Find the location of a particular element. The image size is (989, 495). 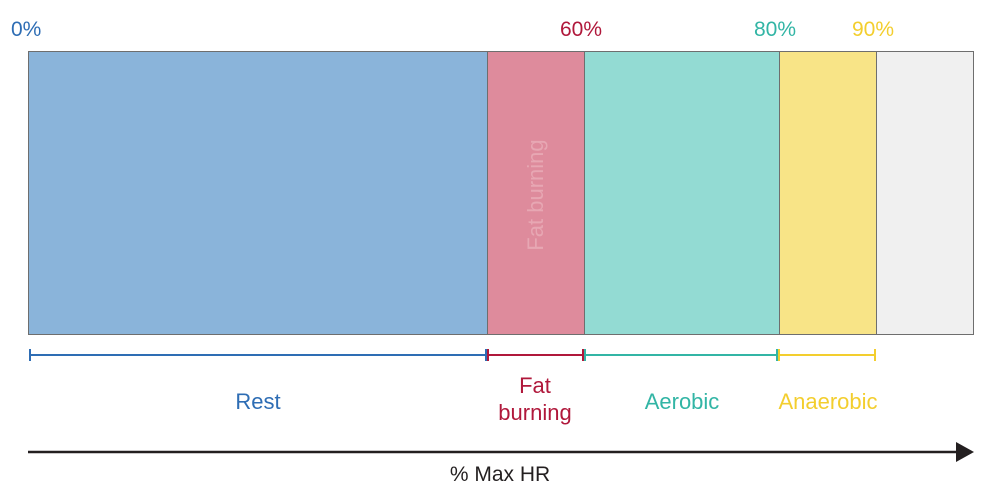

zone-label-anaerobic: Anaerobic is located at coordinates (828, 401).